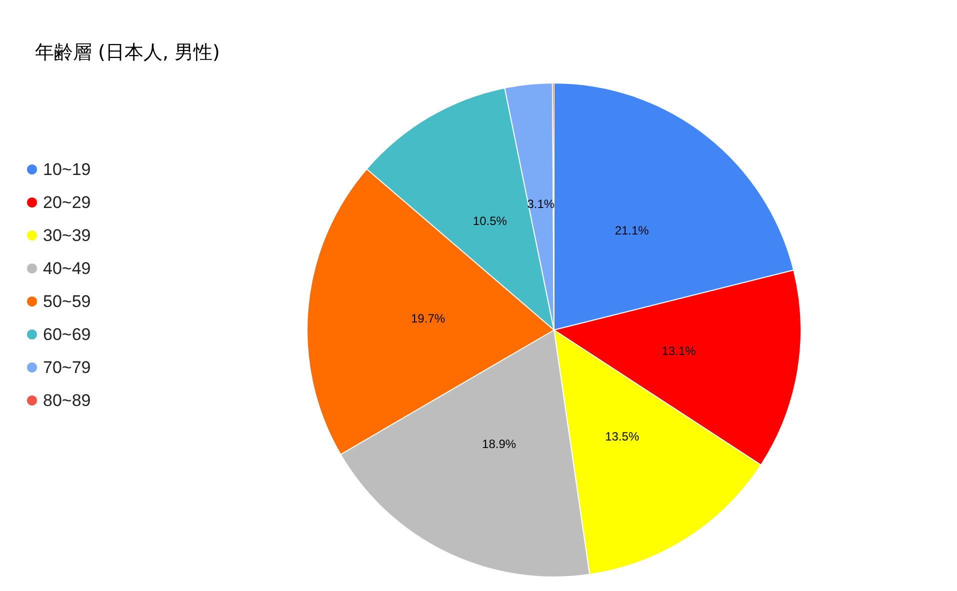 This screenshot has height=591, width=957. I want to click on legend-label: 10~19, so click(67, 169).